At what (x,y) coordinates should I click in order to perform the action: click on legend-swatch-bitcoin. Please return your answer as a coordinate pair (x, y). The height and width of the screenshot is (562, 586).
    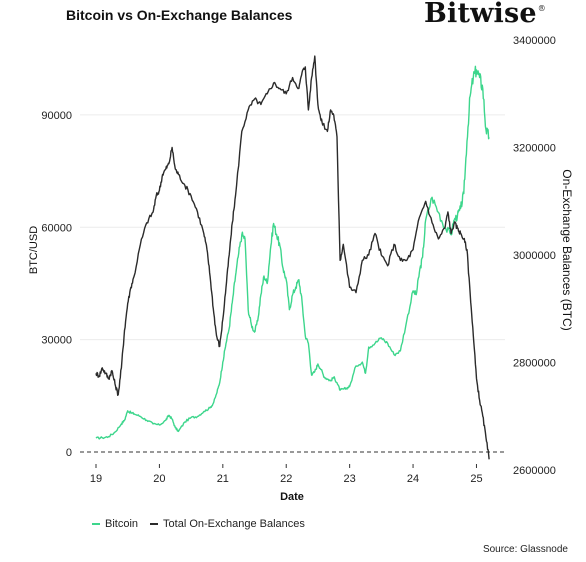
    Looking at the image, I should click on (96, 524).